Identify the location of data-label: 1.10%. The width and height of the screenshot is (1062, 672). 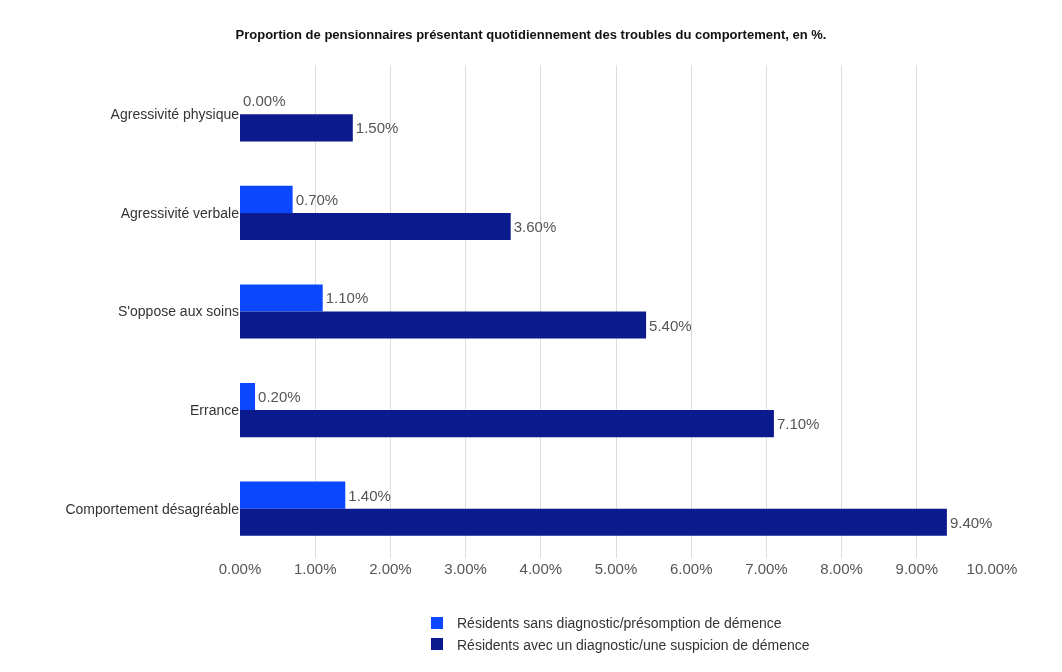
(347, 298).